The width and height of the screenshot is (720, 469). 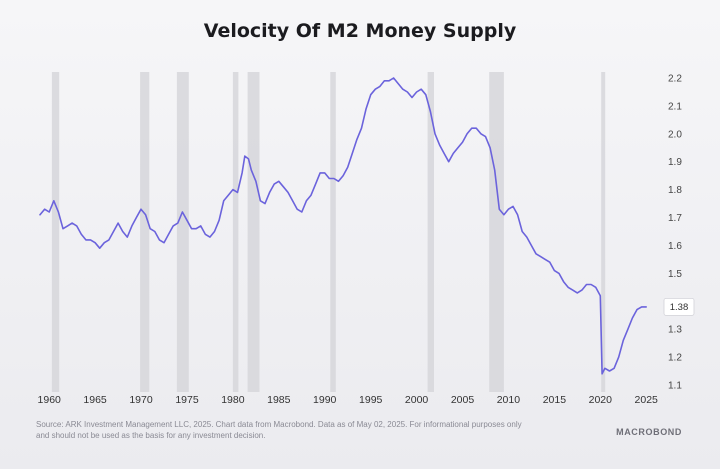 I want to click on y-tick-label: 1.6, so click(x=675, y=246).